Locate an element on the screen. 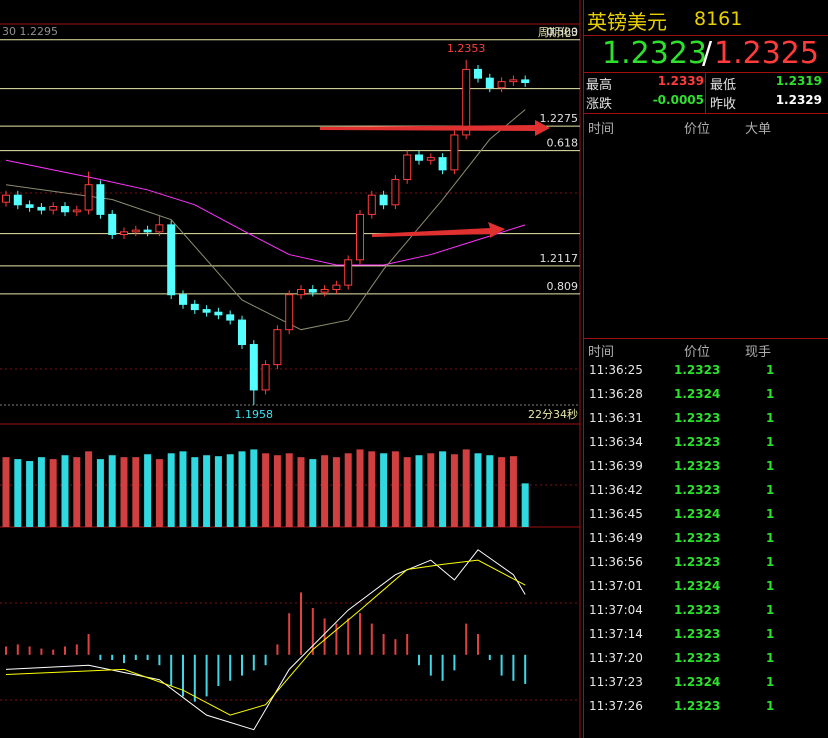 Image resolution: width=828 pixels, height=738 pixels. stat-value: -0.0005 is located at coordinates (678, 100).